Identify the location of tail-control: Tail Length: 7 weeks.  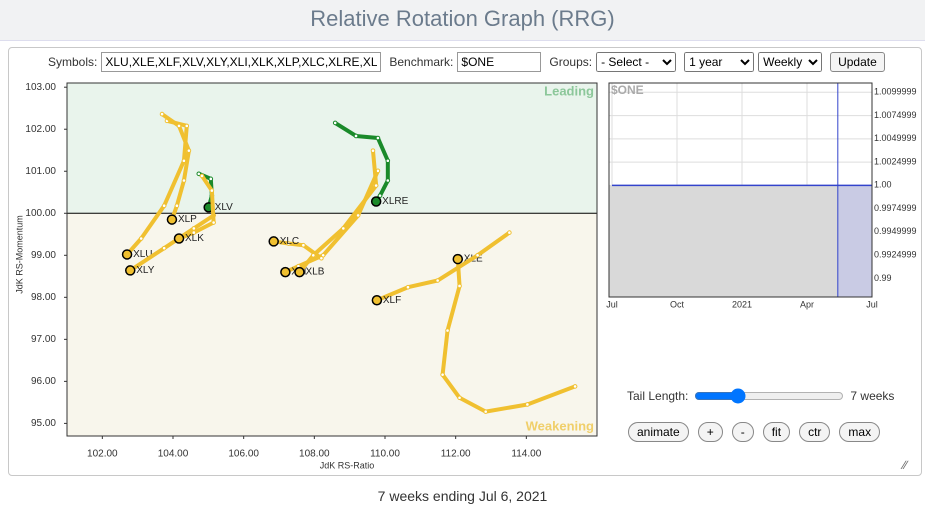
(760, 396).